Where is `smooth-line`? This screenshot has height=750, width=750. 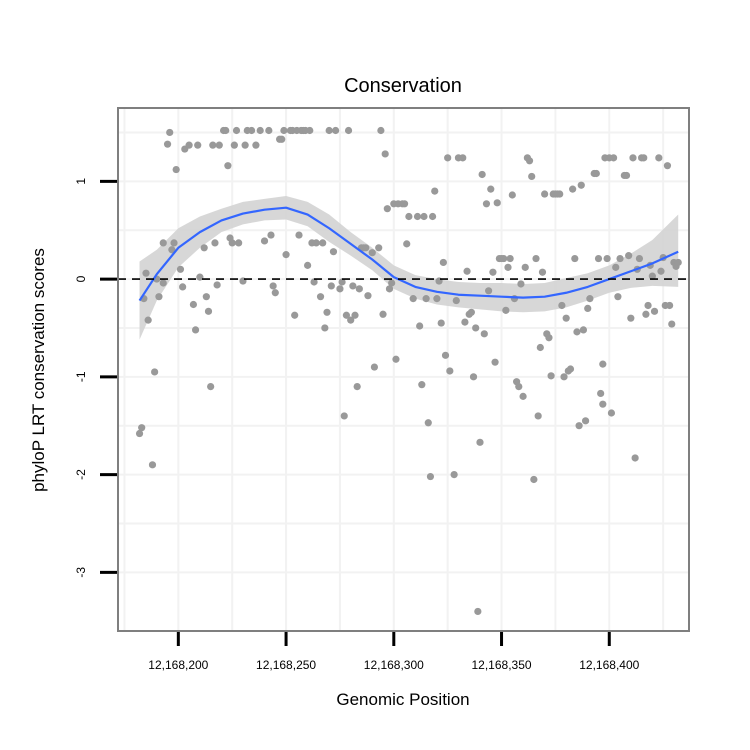
smooth-line is located at coordinates (408, 254).